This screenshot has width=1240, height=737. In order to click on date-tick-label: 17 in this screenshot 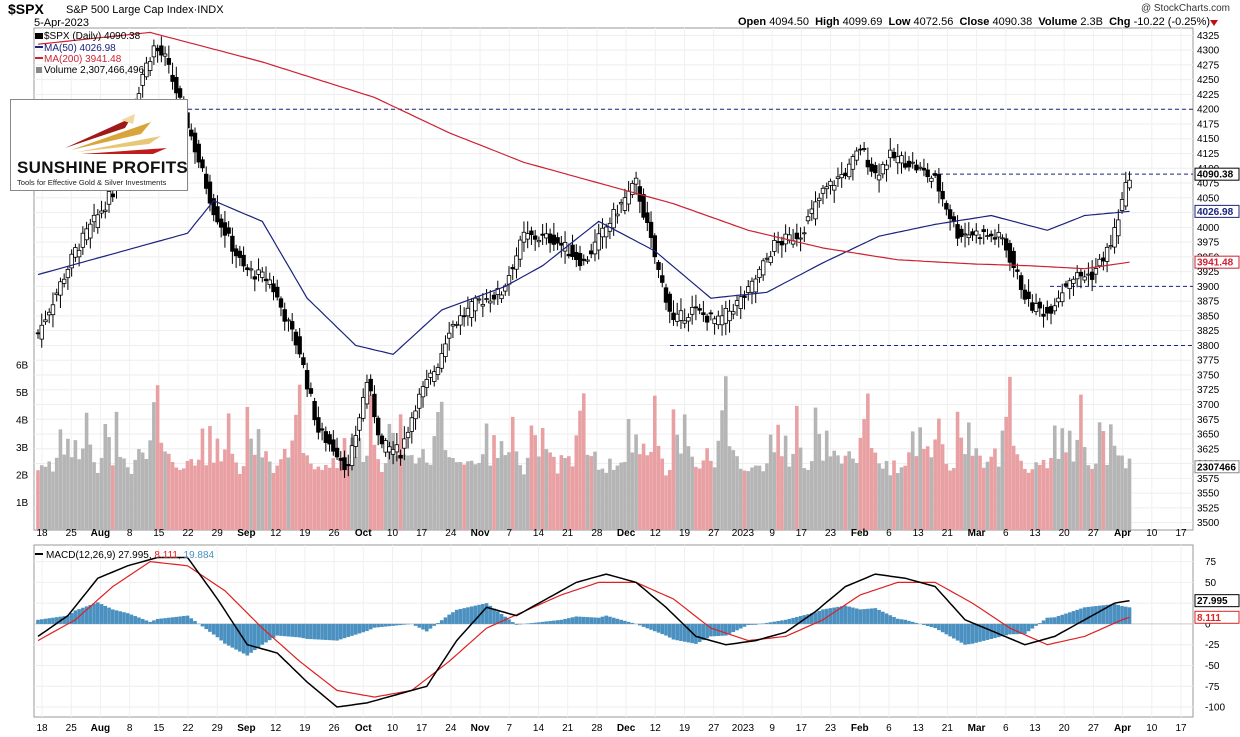, I will do `click(422, 728)`.